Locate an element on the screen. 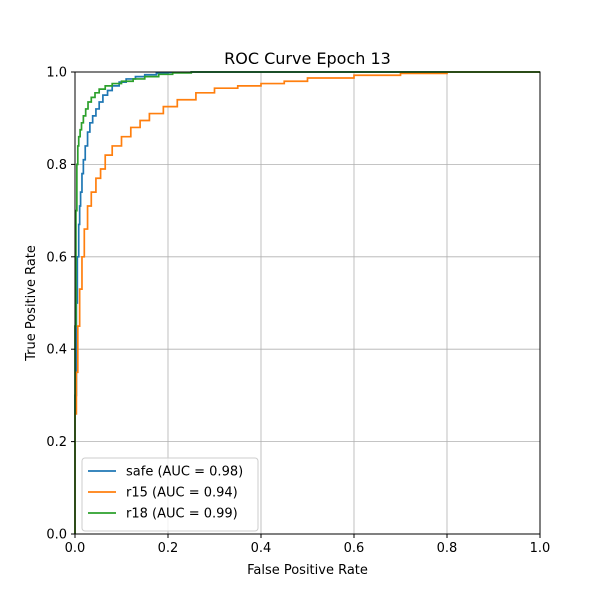 Image resolution: width=600 pixels, height=600 pixels. y-tick-label: 0.8 is located at coordinates (56, 165).